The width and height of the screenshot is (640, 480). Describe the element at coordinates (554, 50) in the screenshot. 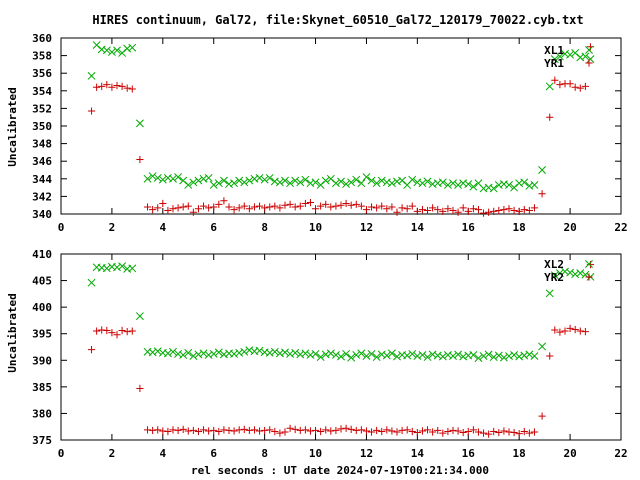

I see `top-legend-label-xl1: XL1` at that location.